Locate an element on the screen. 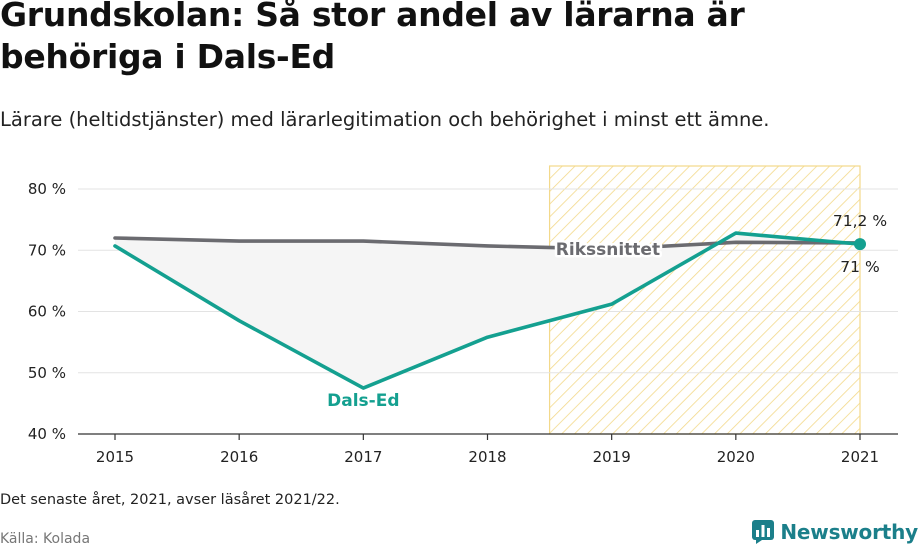  x-tick-label: 2019 is located at coordinates (612, 457).